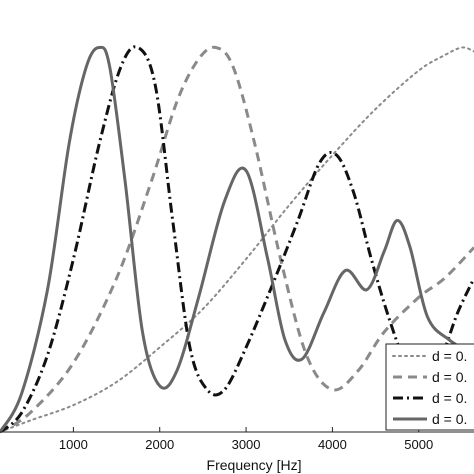  I want to click on legend: d = 0. d = 0. d = 0. d = 0., so click(429, 387).